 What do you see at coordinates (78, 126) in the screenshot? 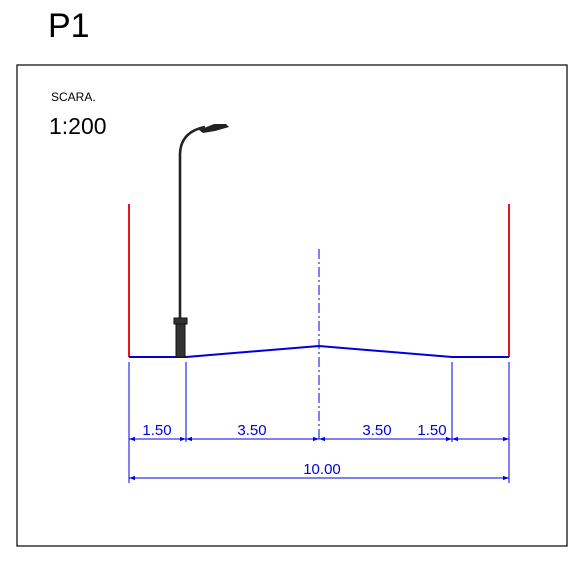
I see `scale-value: 1:200` at bounding box center [78, 126].